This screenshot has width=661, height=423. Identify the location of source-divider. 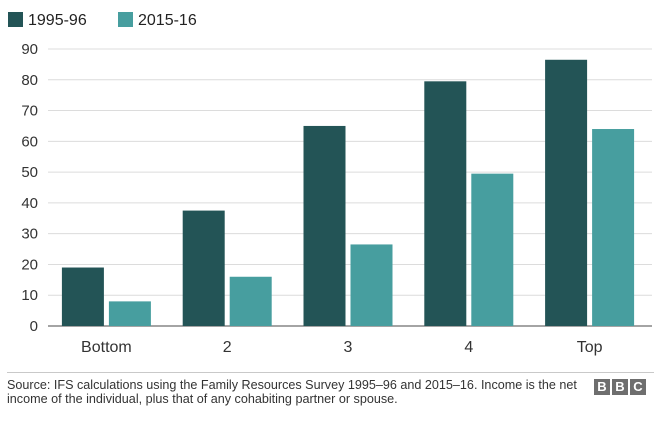
(330, 372).